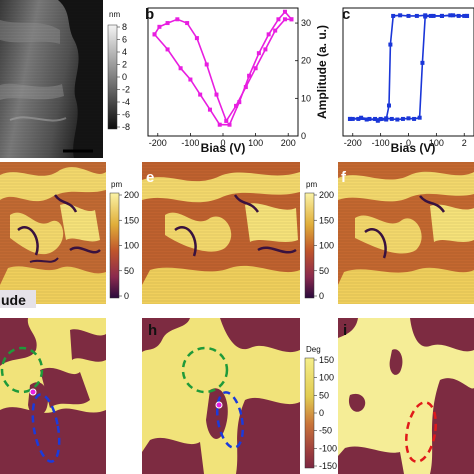  Describe the element at coordinates (126, 115) in the screenshot. I see `height-colorbar-tick-label: -6` at that location.